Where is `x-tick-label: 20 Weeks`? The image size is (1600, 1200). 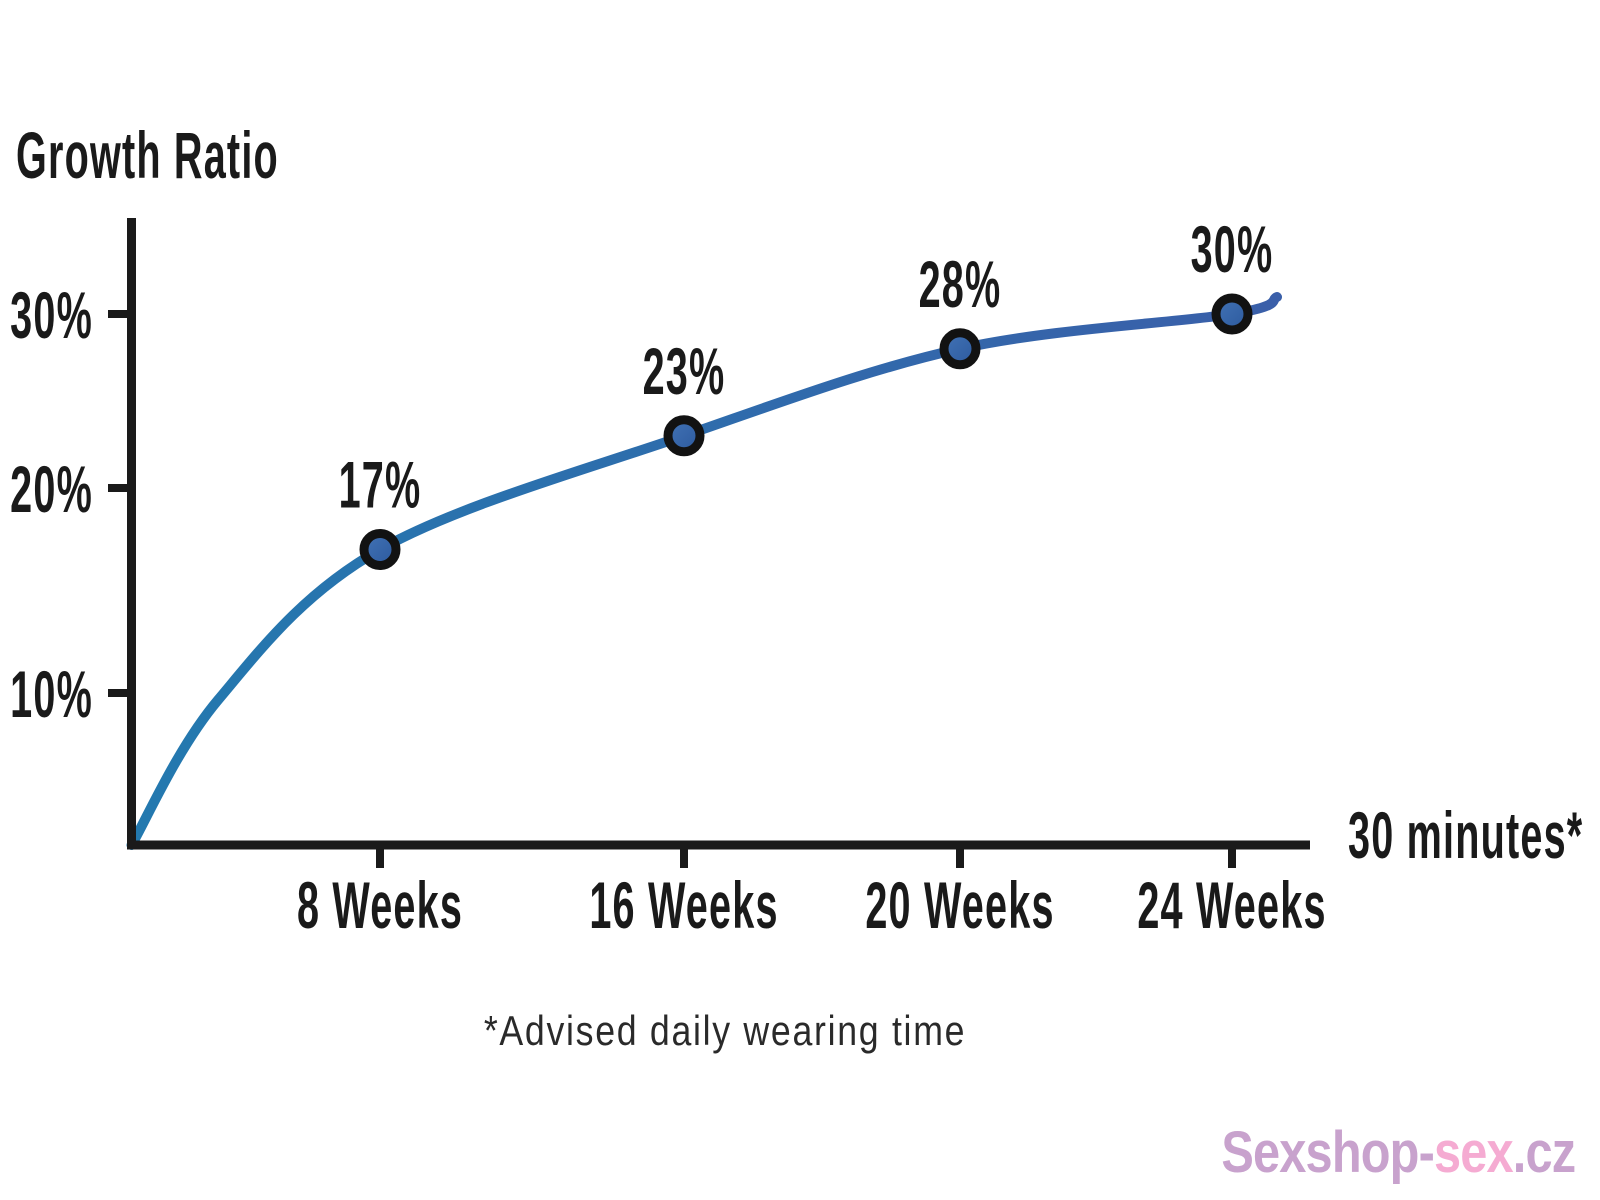 x-tick-label: 20 Weeks is located at coordinates (959, 906).